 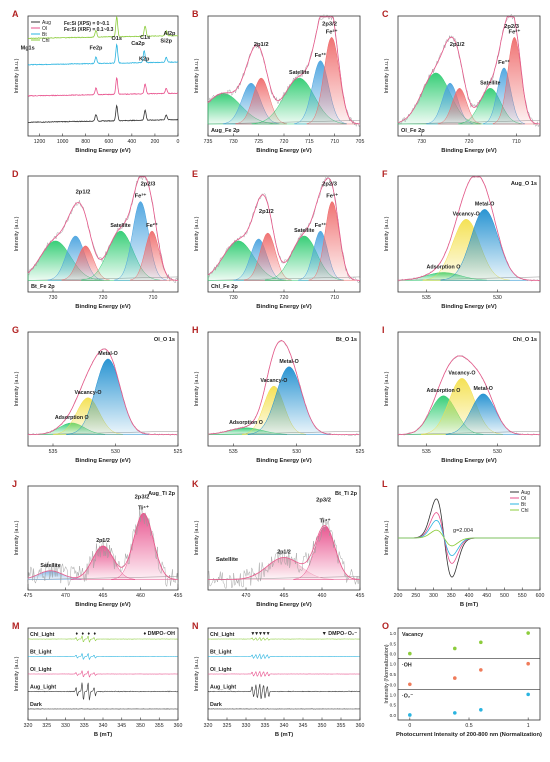 What do you see at coordinates (143, 507) in the screenshot?
I see `component-label: Ti⁴⁺` at bounding box center [143, 507].